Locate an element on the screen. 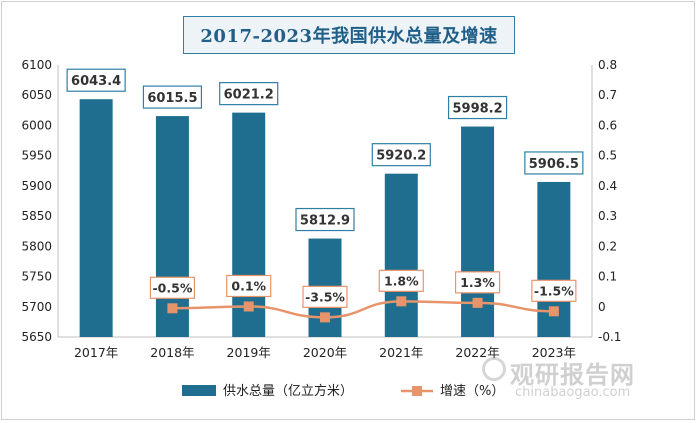  bar-data-label: 6021.2 is located at coordinates (249, 95).